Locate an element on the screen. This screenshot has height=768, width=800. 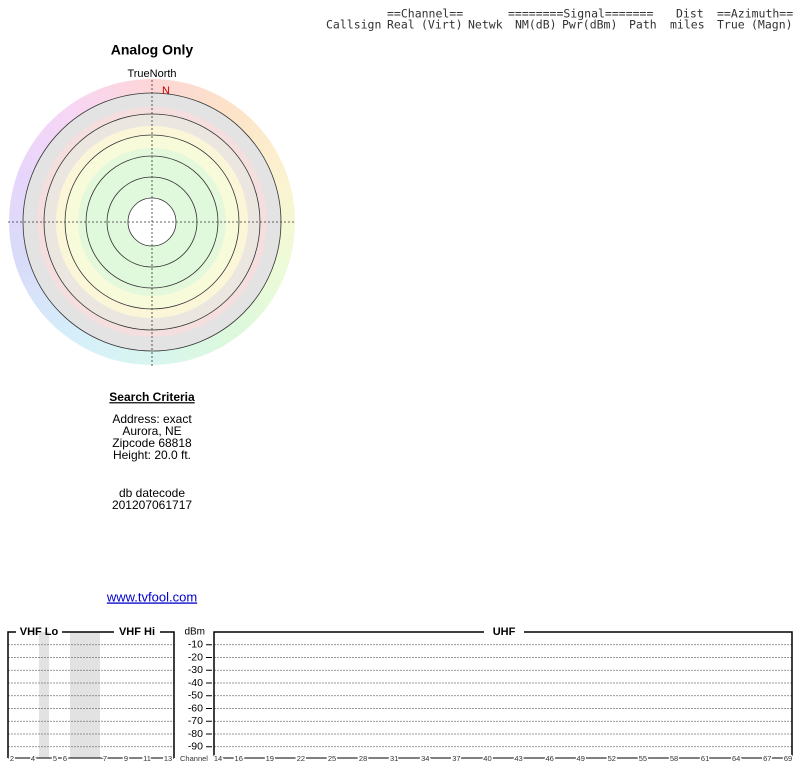
y-tick-label: -40 is located at coordinates (195, 683).